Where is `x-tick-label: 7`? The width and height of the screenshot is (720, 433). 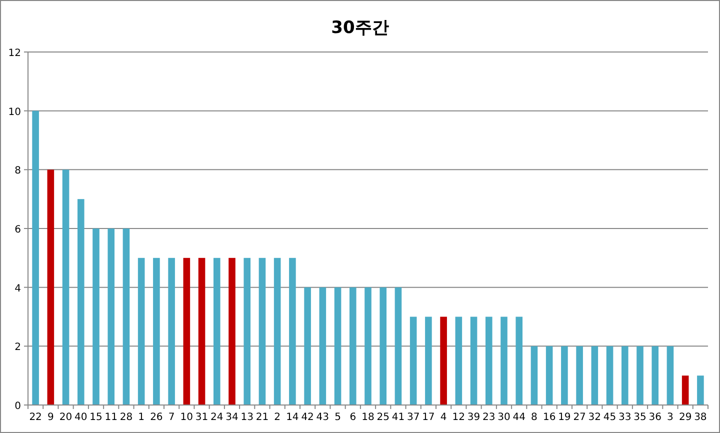 x-tick-label: 7 is located at coordinates (171, 417).